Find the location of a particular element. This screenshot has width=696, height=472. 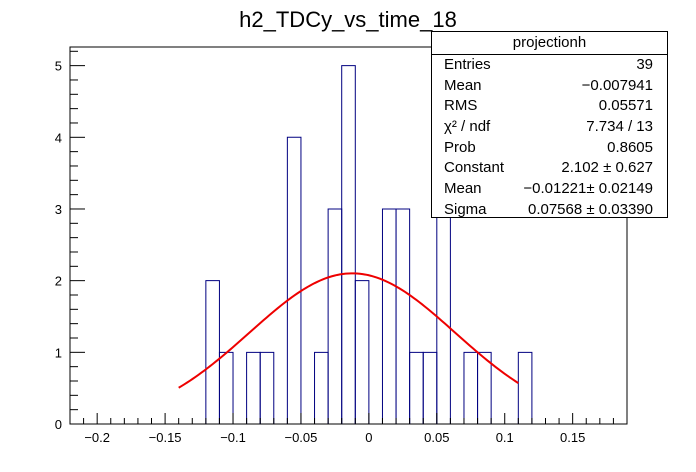

stats-row: RMS 0.05571 is located at coordinates (549, 106).